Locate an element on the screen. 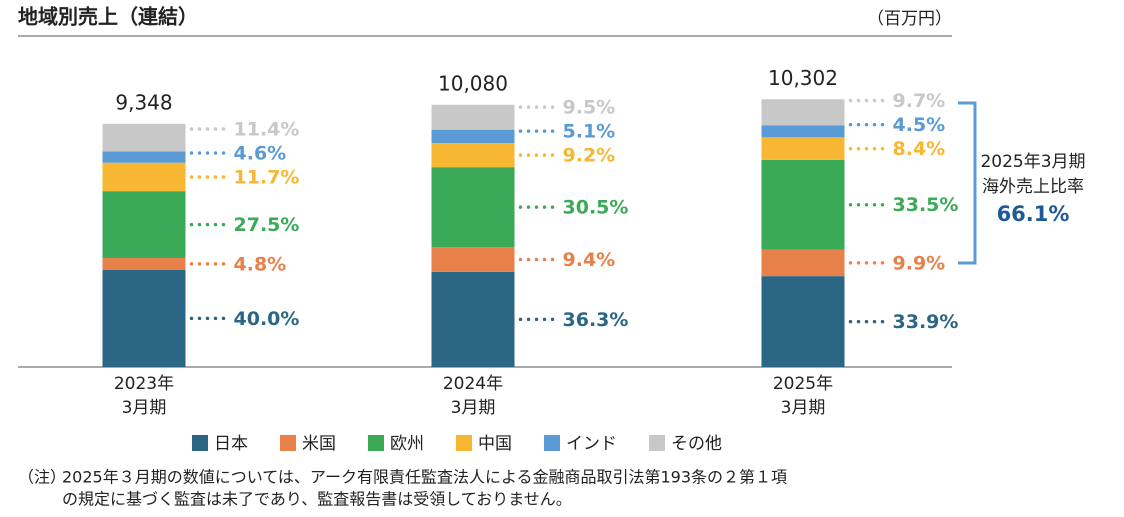 This screenshot has height=517, width=1124. value-label: 4.5% is located at coordinates (919, 125).